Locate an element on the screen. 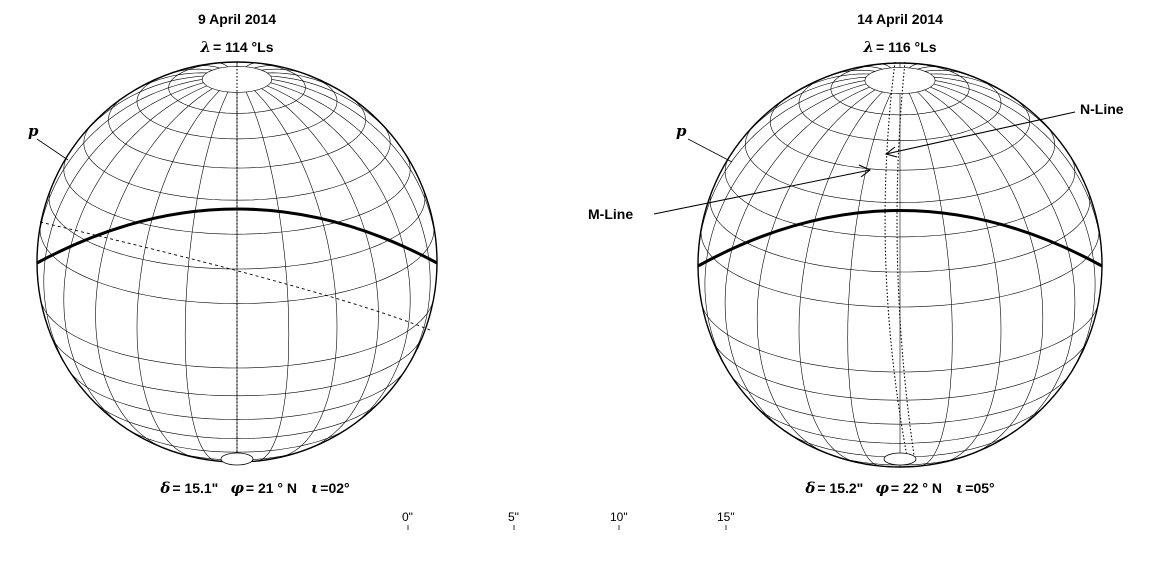 The height and width of the screenshot is (564, 1153). globe-2-pole-label: p is located at coordinates (681, 131).